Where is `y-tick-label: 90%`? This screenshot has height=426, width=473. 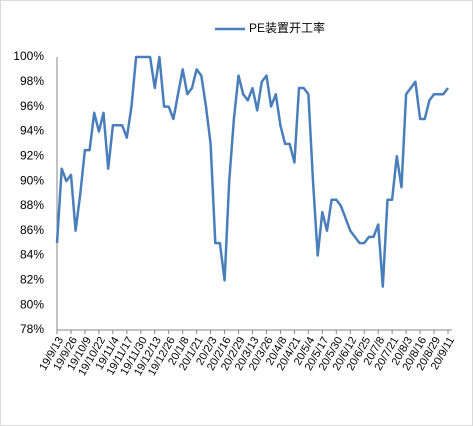
y-tick-label: 90% is located at coordinates (32, 180).